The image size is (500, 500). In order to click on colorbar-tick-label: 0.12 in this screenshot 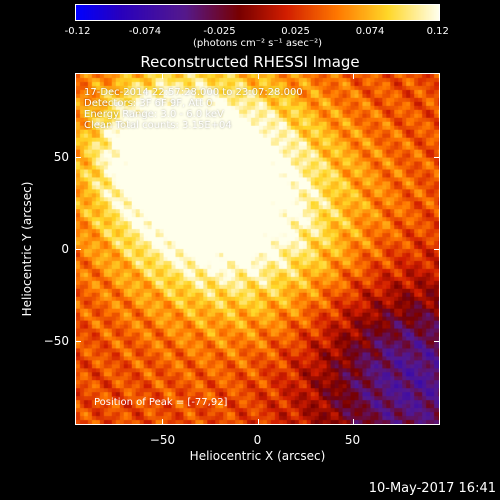, I will do `click(437, 31)`.